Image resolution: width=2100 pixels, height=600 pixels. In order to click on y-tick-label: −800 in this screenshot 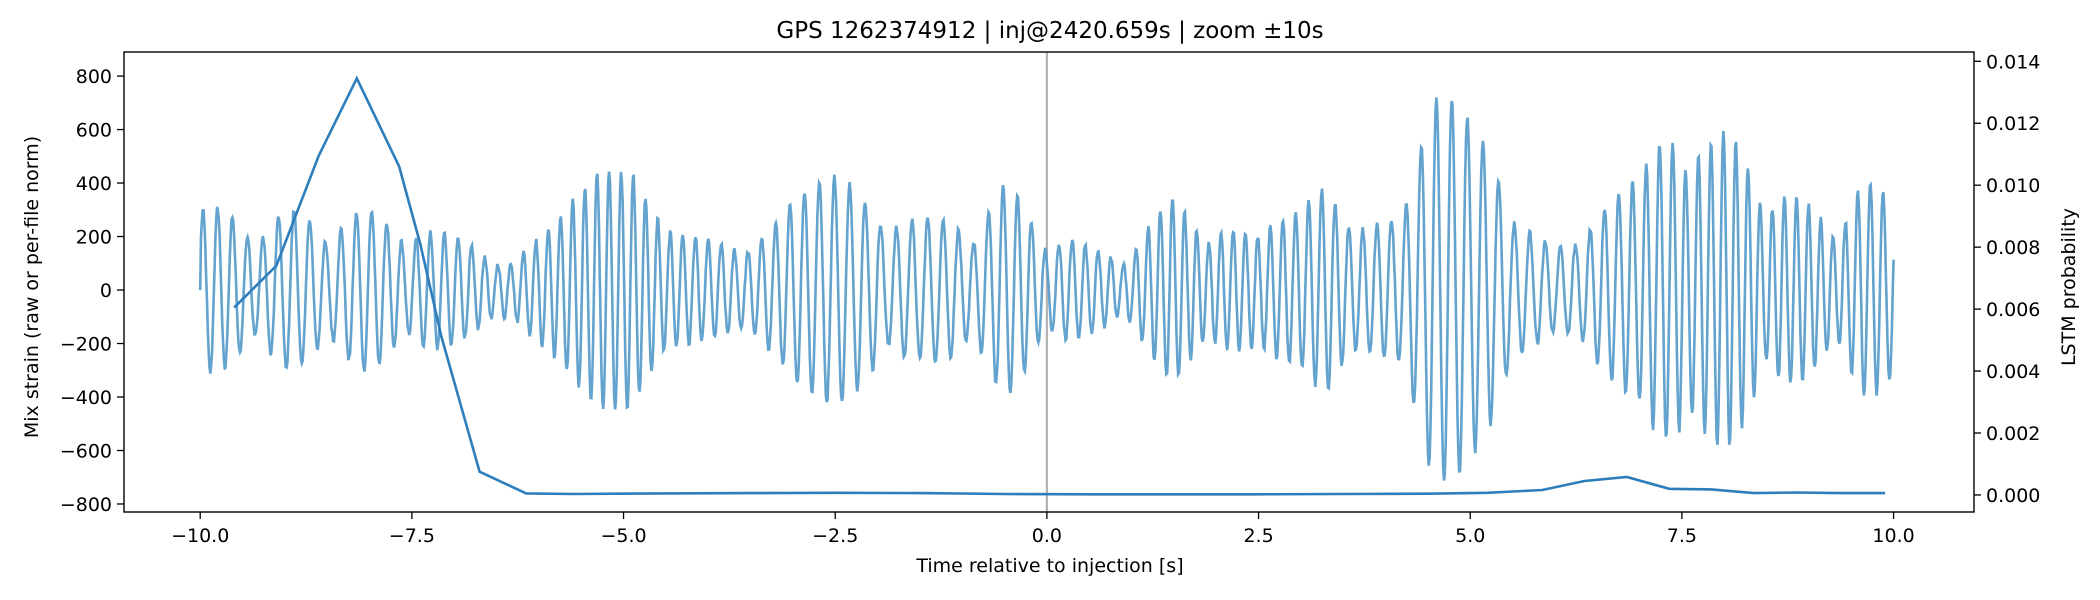, I will do `click(86, 505)`.